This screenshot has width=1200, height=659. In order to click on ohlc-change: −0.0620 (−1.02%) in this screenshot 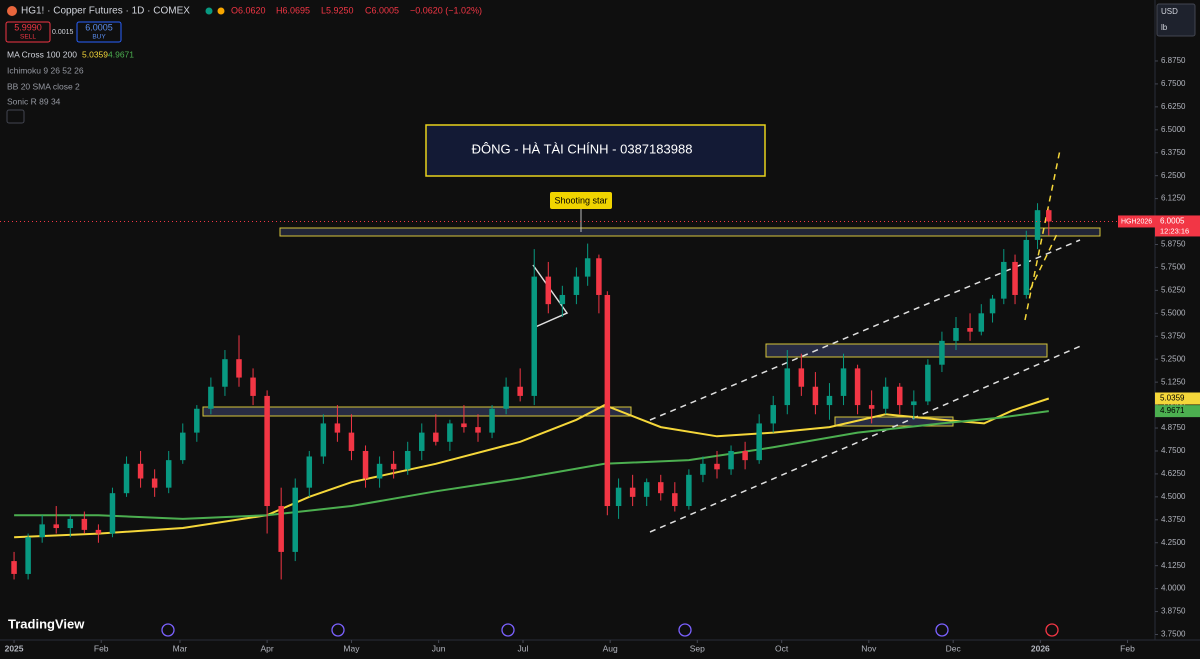, I will do `click(446, 10)`.